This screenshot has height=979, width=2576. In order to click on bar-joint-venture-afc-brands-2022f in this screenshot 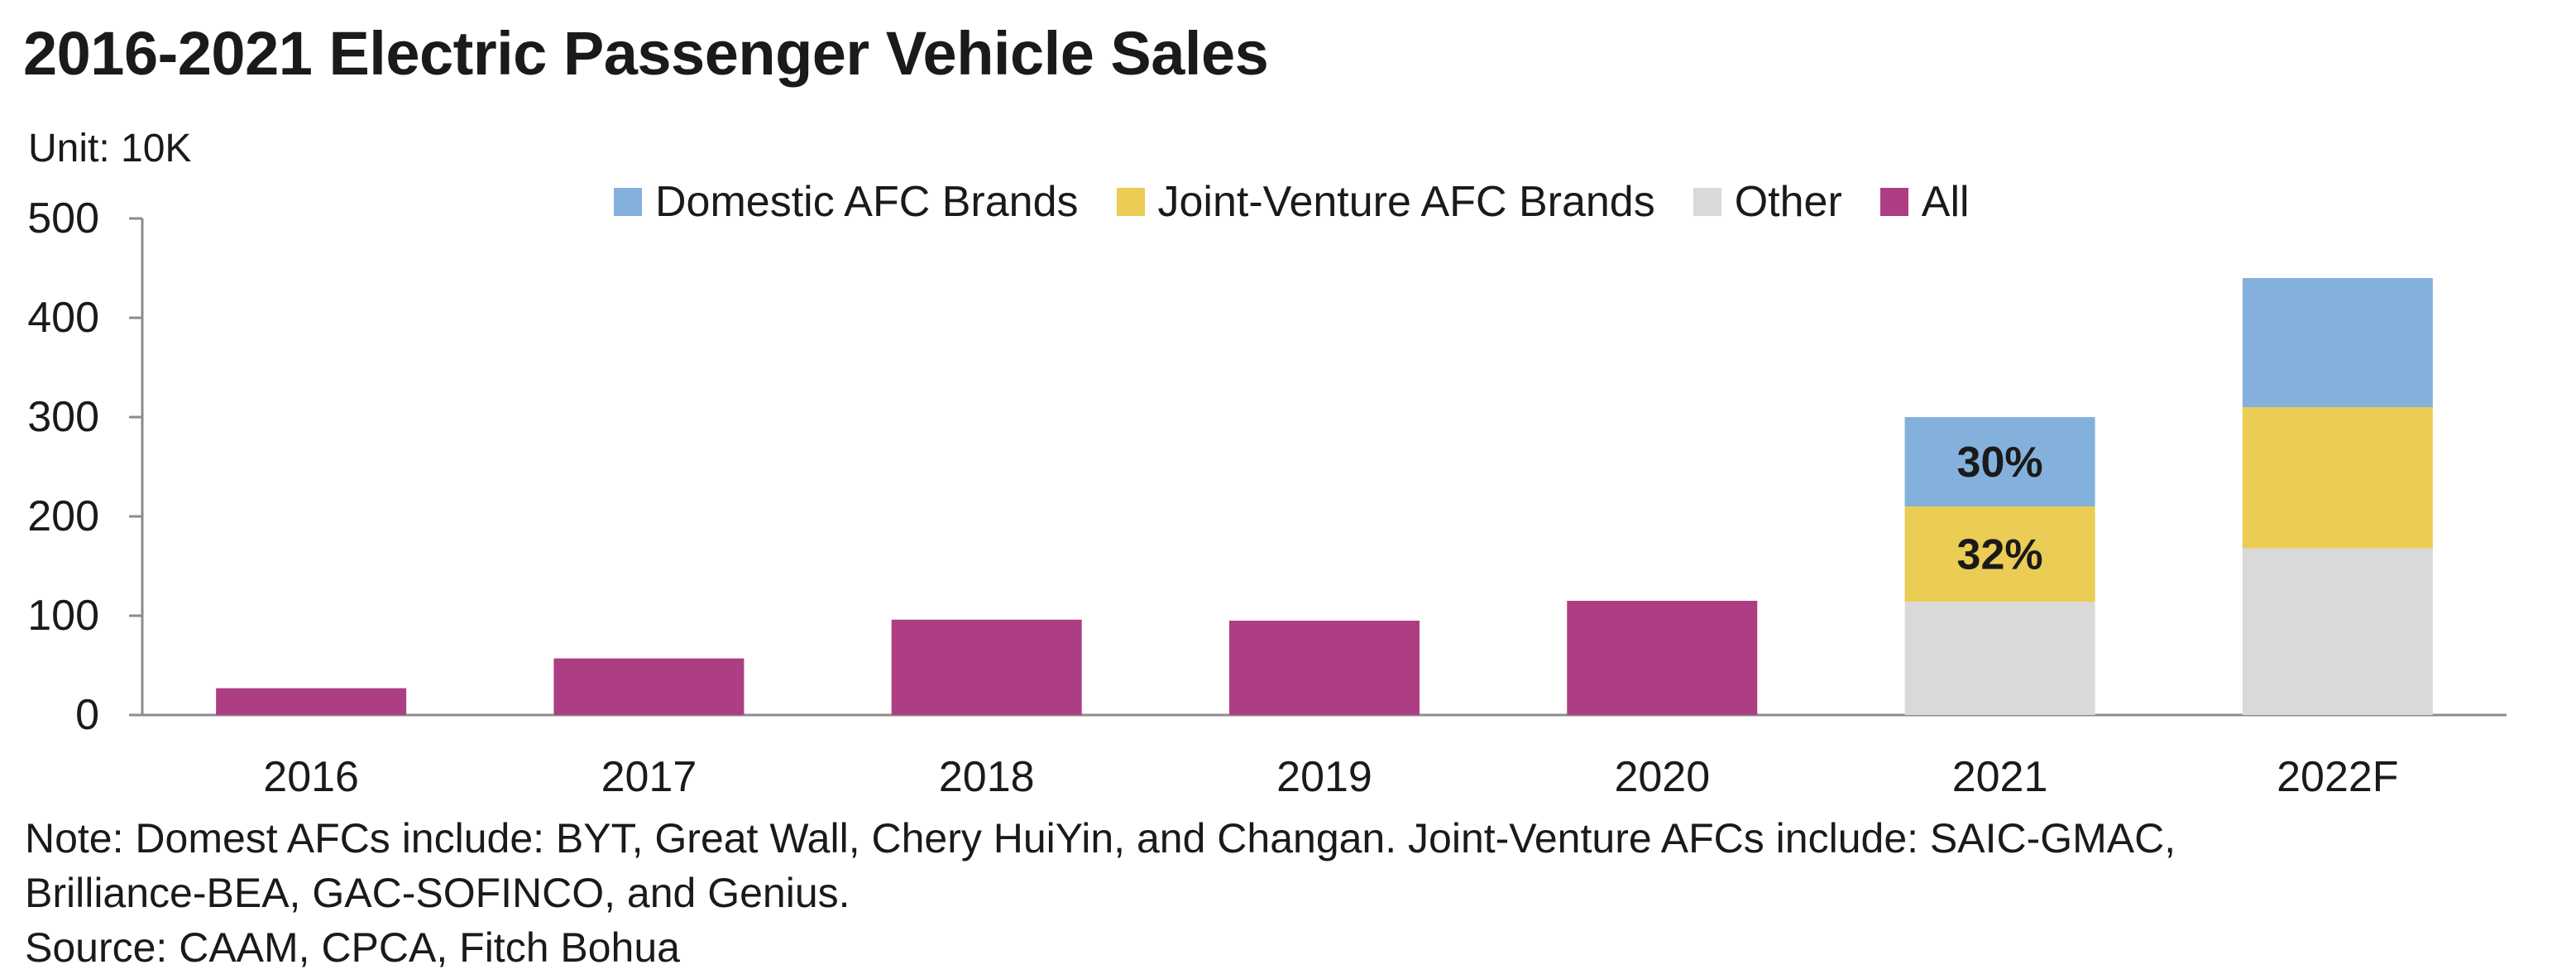, I will do `click(2337, 478)`.